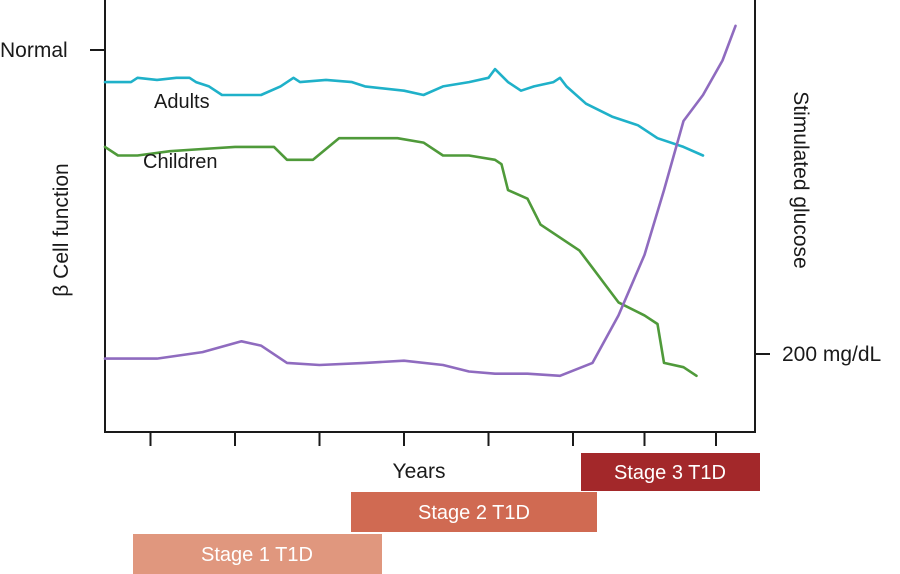 This screenshot has height=574, width=900. I want to click on stage-1-bar, so click(257, 554).